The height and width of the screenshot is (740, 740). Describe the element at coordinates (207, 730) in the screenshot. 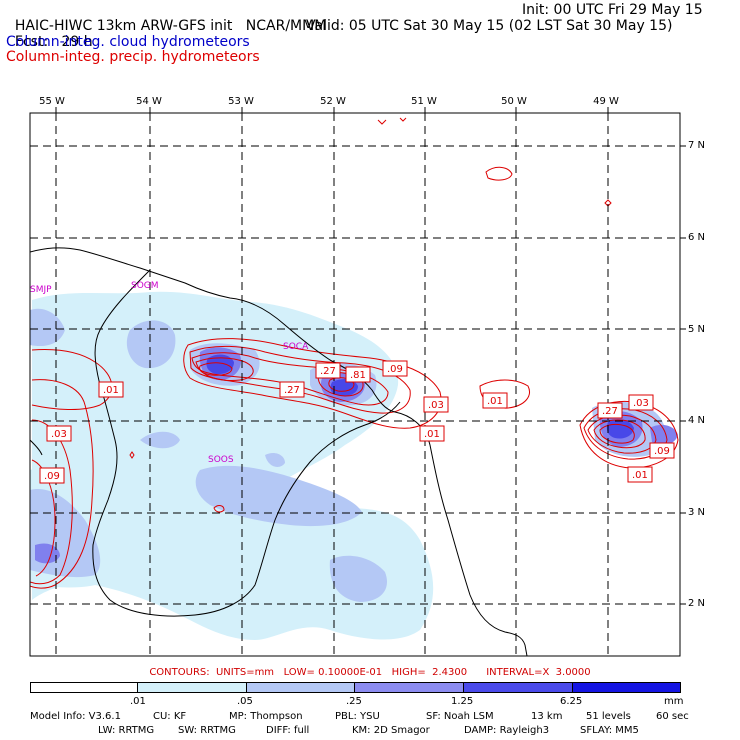

I see `footer-sw: SW: RRTMG` at that location.